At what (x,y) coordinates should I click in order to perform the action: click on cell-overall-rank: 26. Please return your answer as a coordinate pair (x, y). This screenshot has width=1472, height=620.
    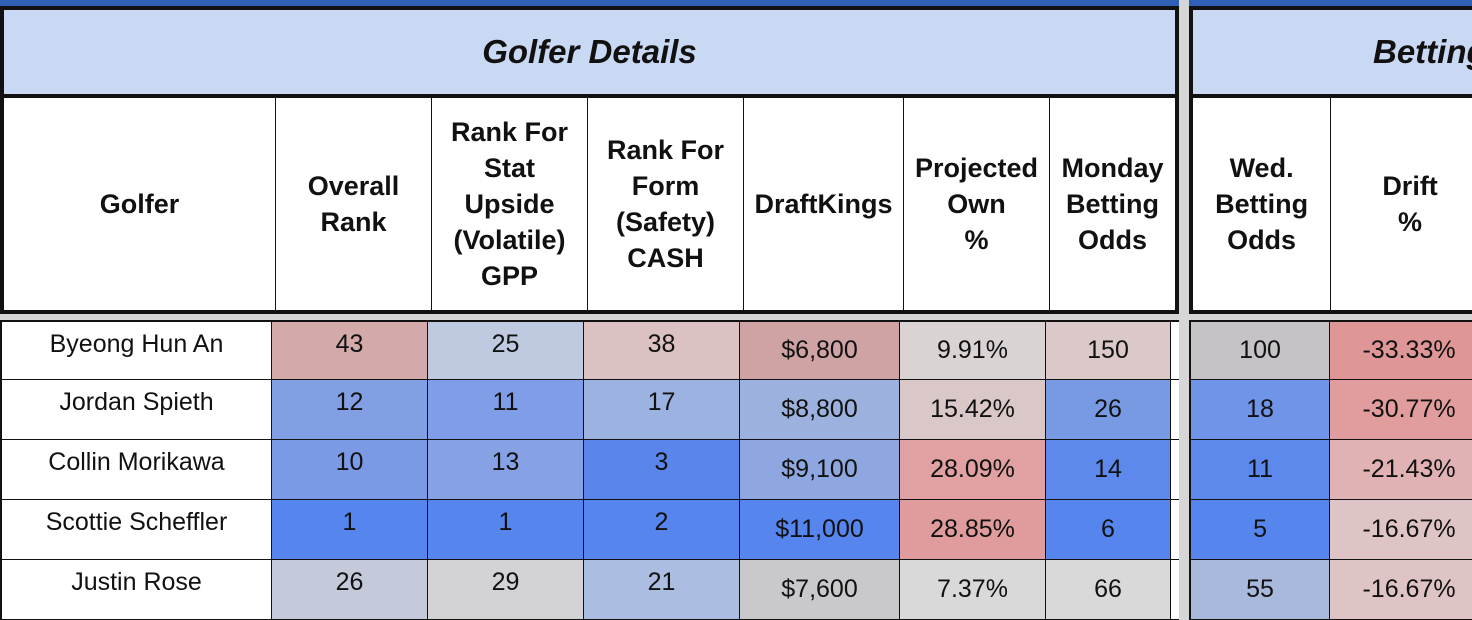
    Looking at the image, I should click on (350, 589).